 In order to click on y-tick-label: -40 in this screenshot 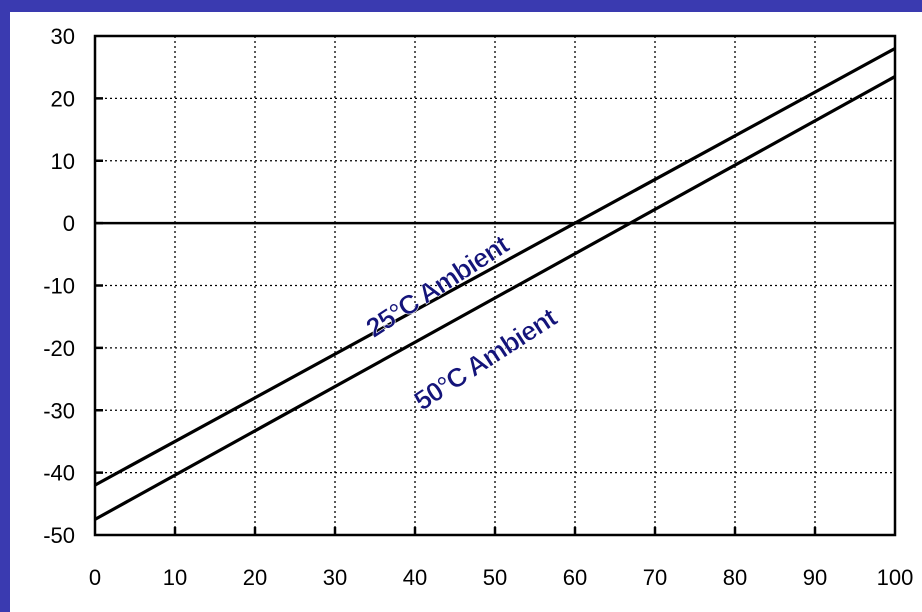, I will do `click(59, 473)`.